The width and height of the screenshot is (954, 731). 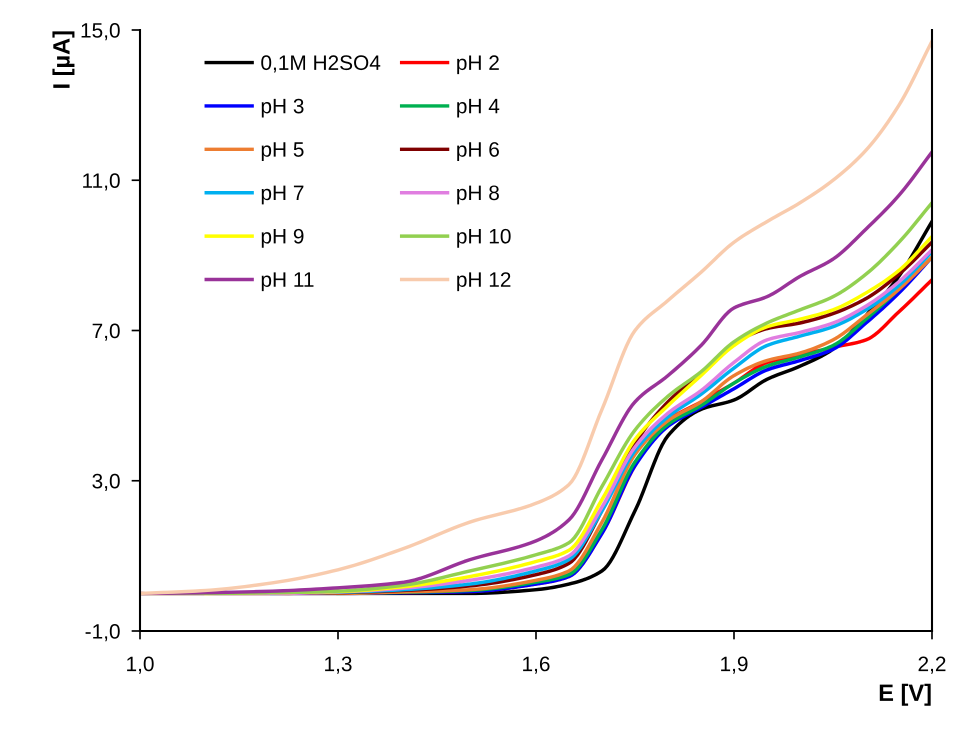 I want to click on legend-label: pH 6, so click(x=478, y=151).